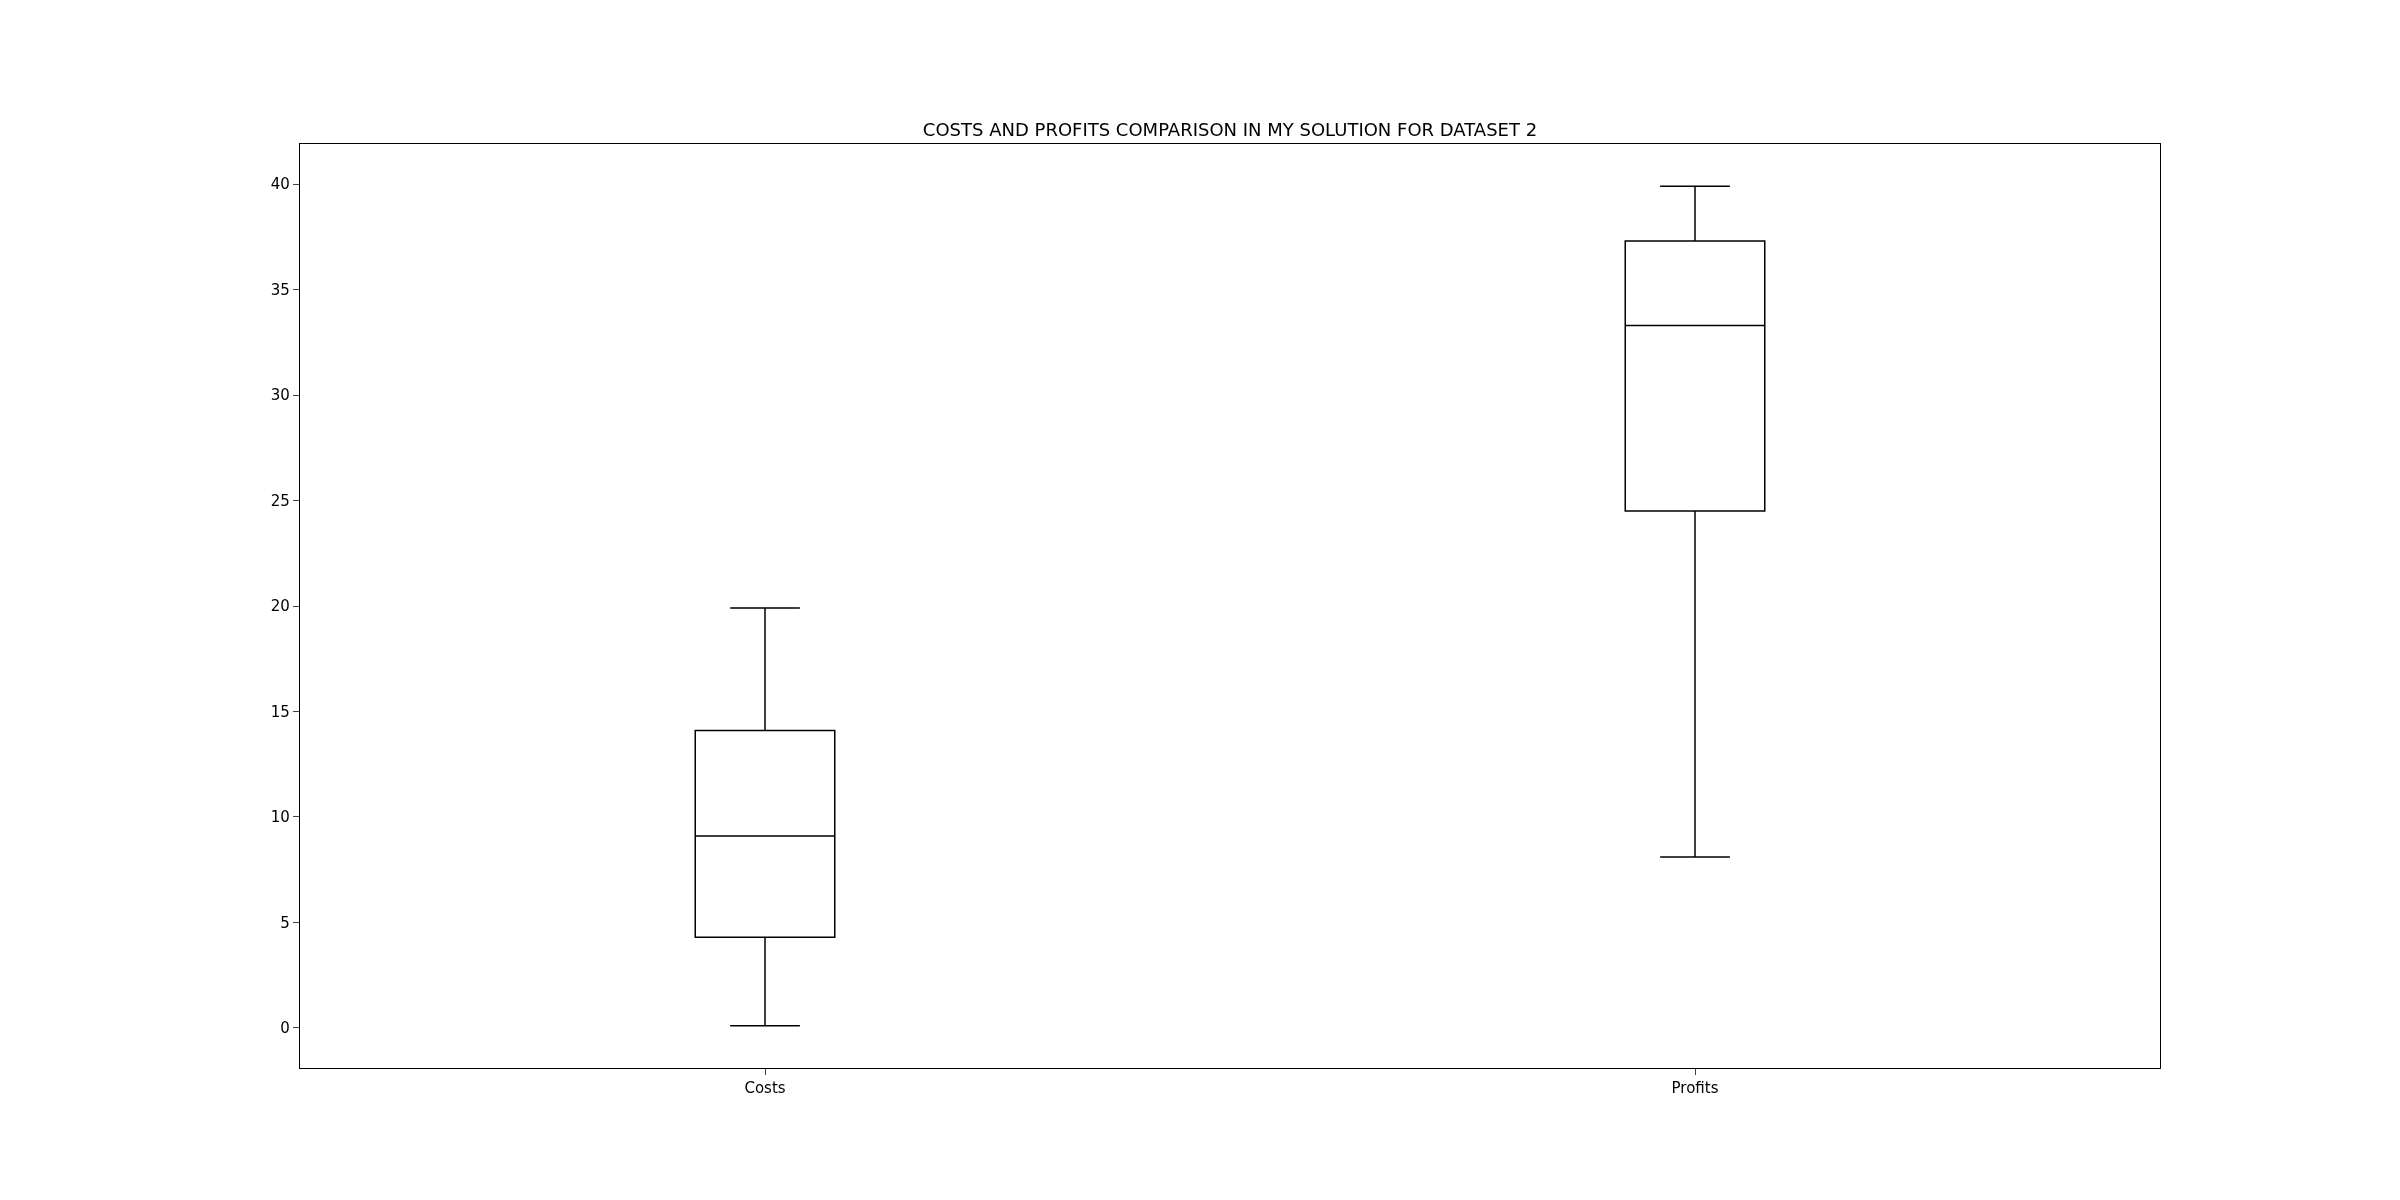  Describe the element at coordinates (280, 184) in the screenshot. I see `y-tick-label: 40` at that location.